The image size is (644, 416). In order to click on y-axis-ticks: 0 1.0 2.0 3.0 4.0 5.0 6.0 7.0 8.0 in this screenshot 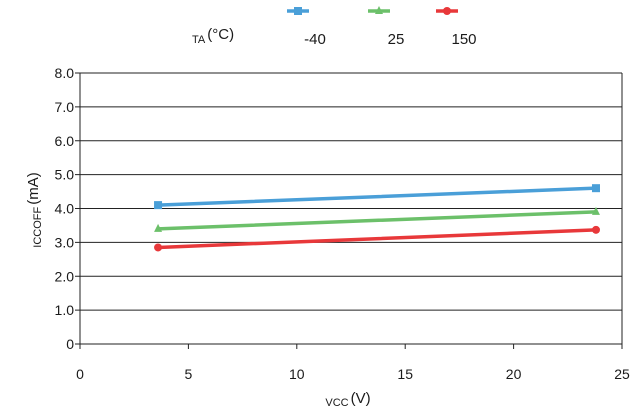, I will do `click(67, 208)`.